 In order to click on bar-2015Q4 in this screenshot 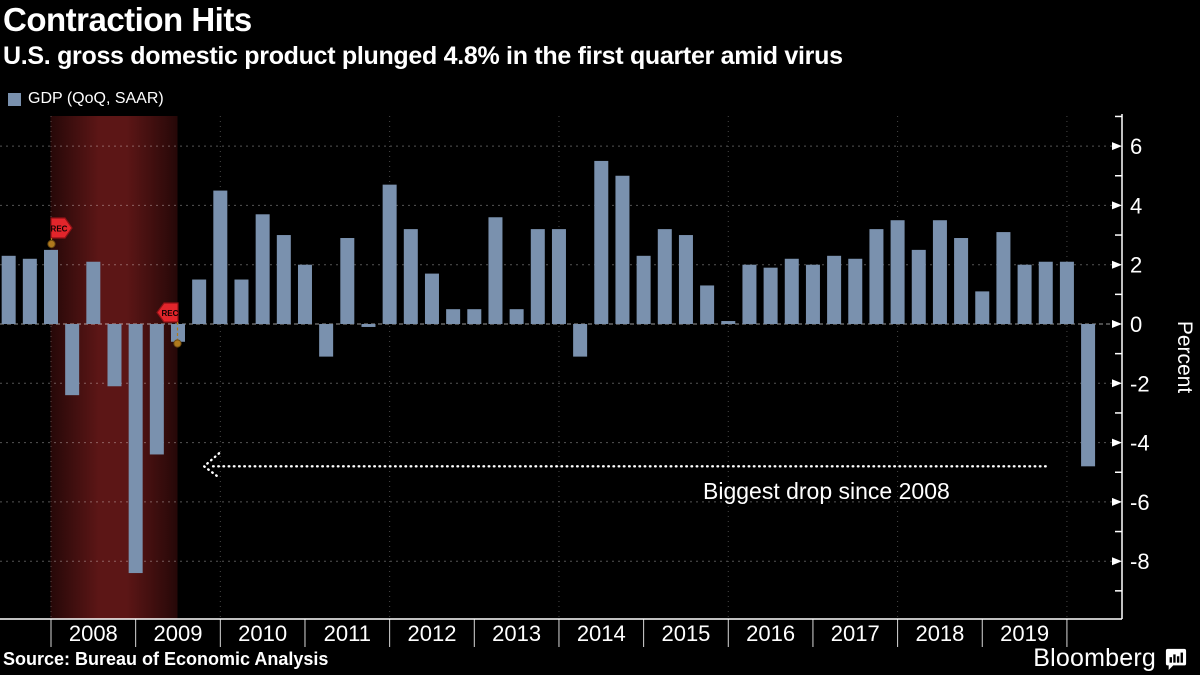, I will do `click(728, 322)`.